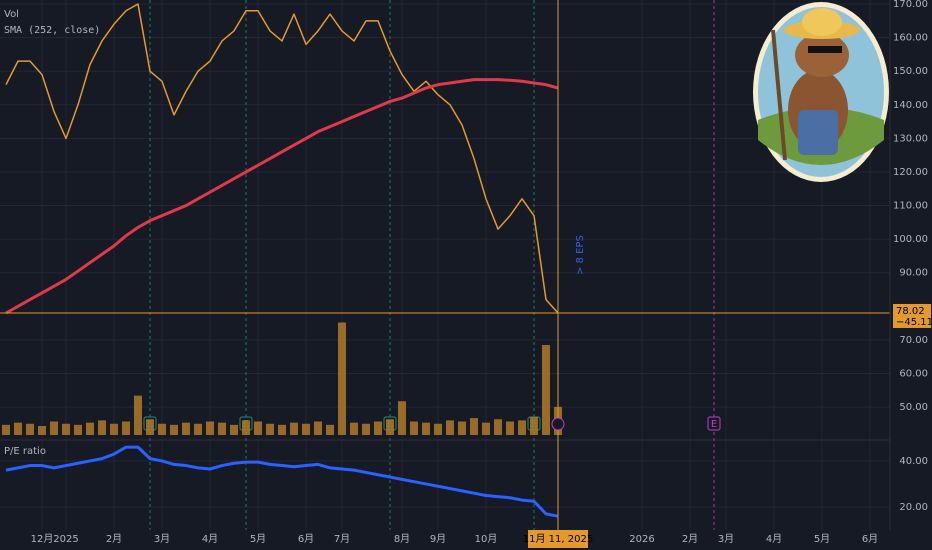 This screenshot has width=932, height=550. I want to click on avatar-overalls, so click(818, 132).